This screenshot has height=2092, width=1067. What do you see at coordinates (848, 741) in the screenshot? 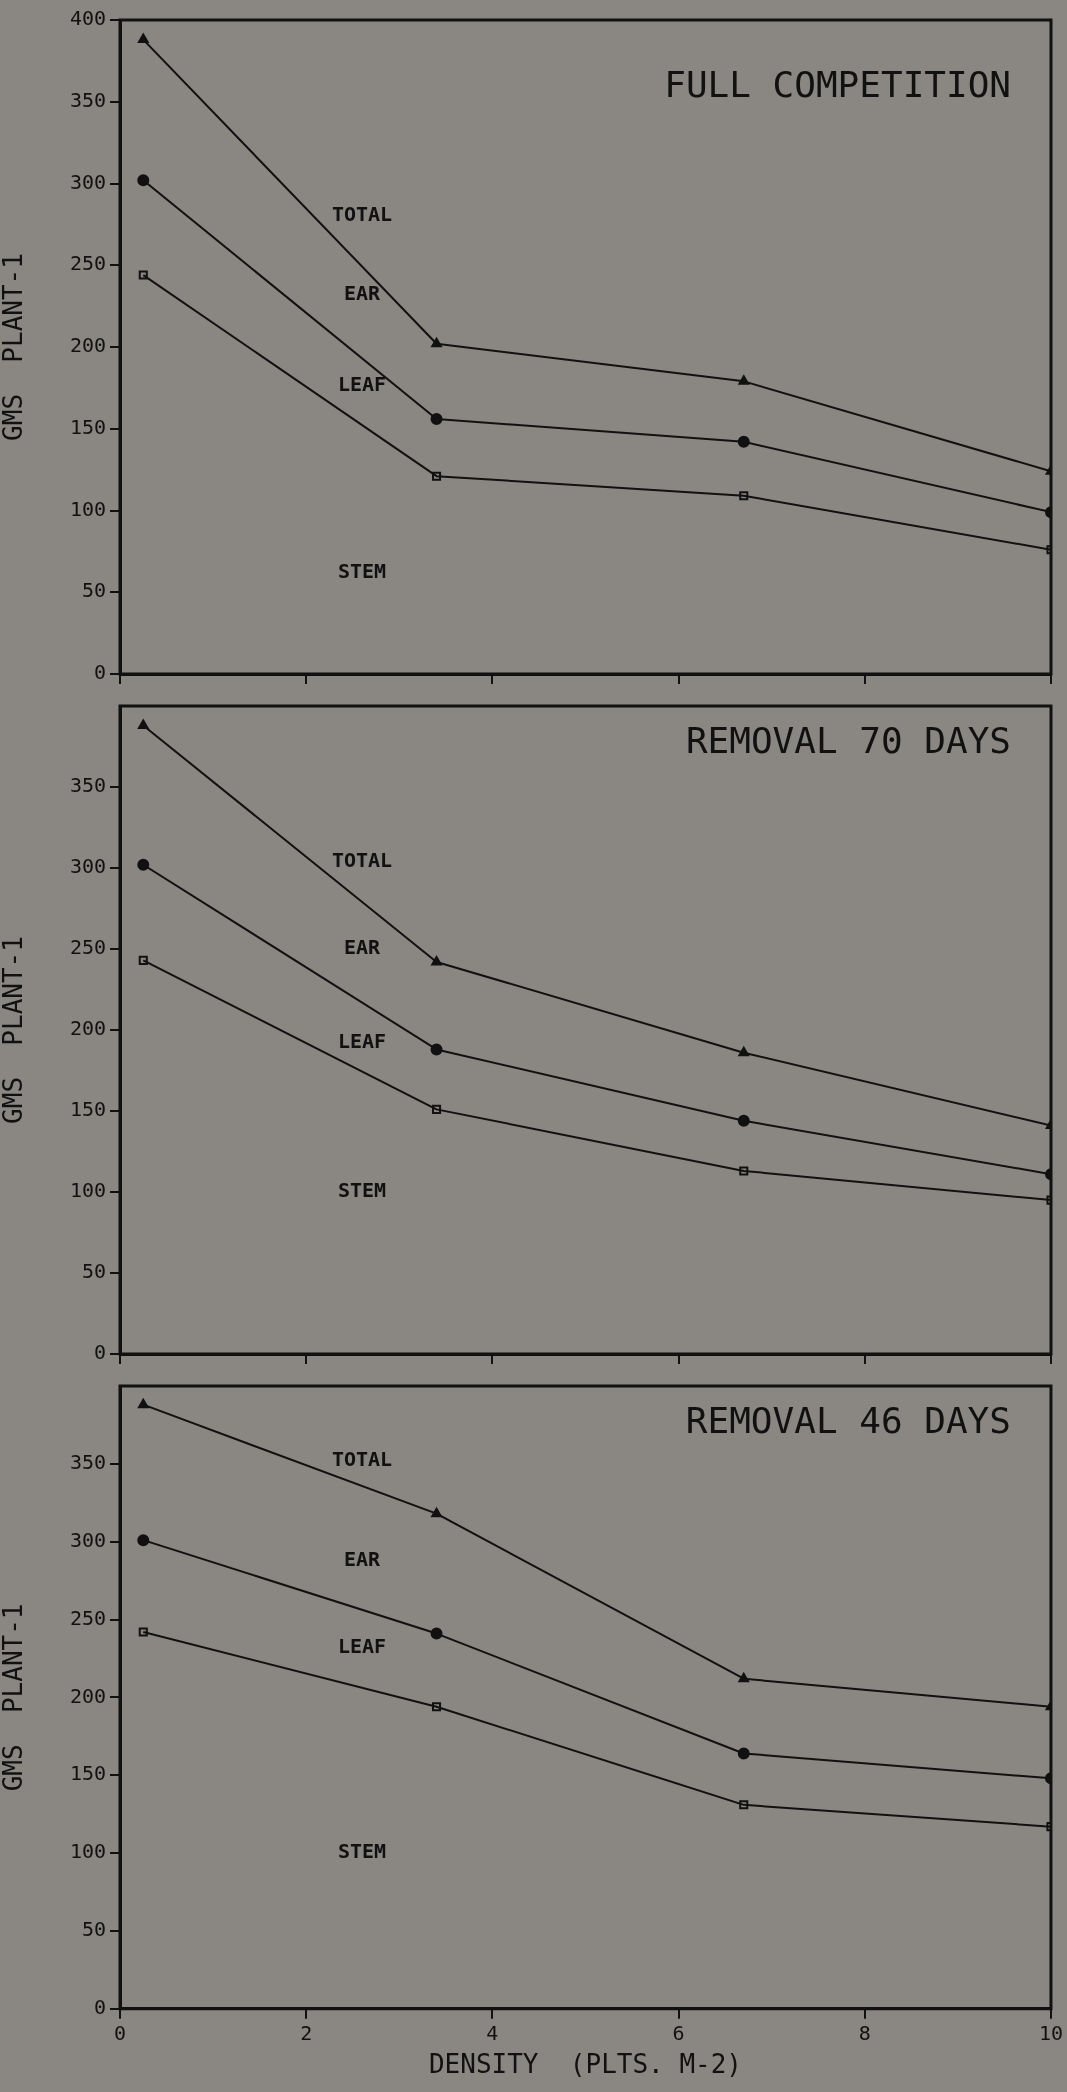
I see `chart-title: REMOVAL 70 DAYS` at bounding box center [848, 741].